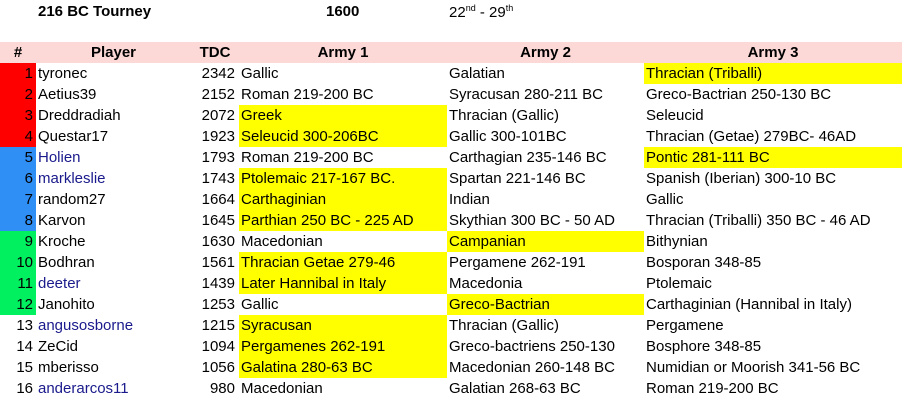 The image size is (902, 405). What do you see at coordinates (343, 346) in the screenshot?
I see `army-1-cell: Pergamenes 262-191` at bounding box center [343, 346].